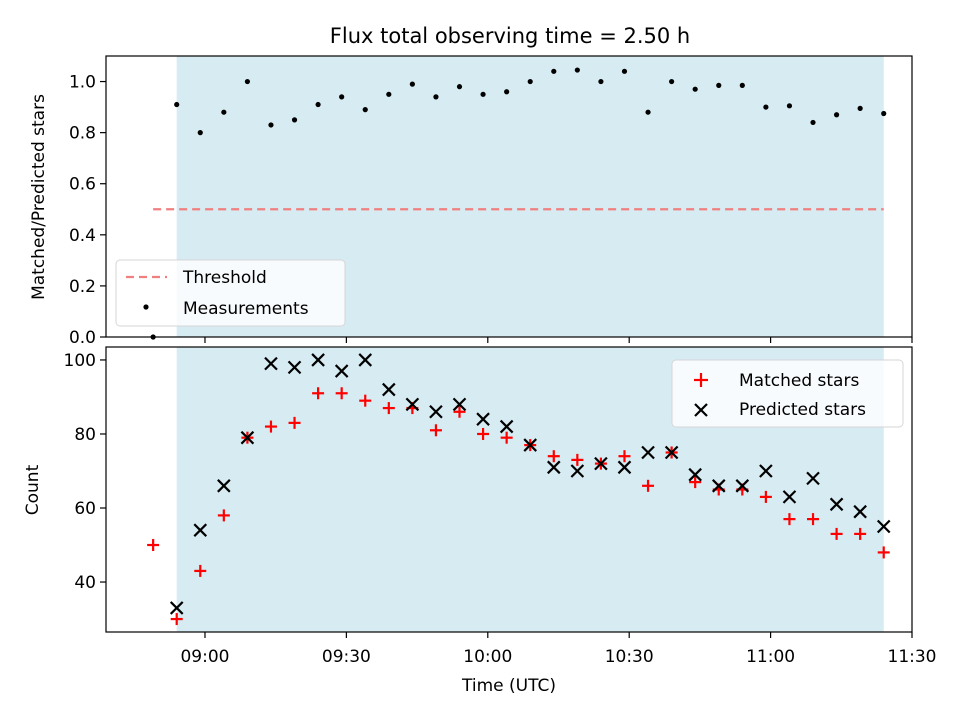 The height and width of the screenshot is (720, 960). What do you see at coordinates (770, 657) in the screenshot?
I see `x-tick-label: 11:00` at bounding box center [770, 657].